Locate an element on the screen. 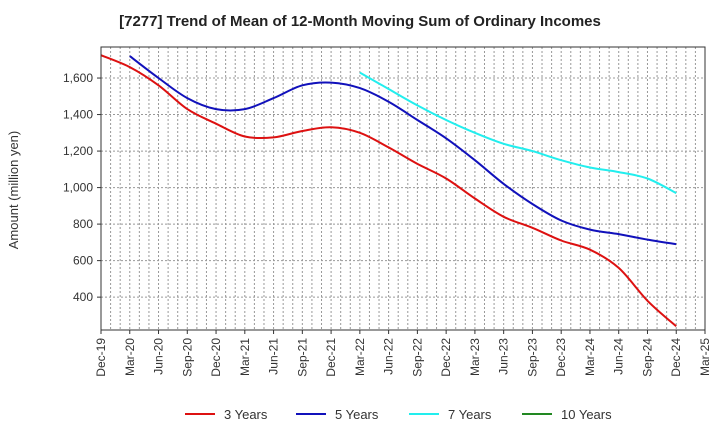  x-tick-label: Jun-24 is located at coordinates (619, 356).